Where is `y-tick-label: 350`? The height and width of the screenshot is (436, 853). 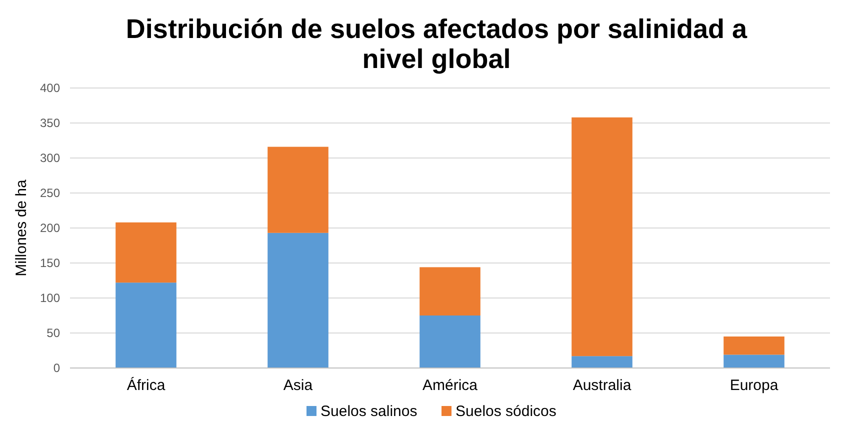 y-tick-label: 350 is located at coordinates (50, 123).